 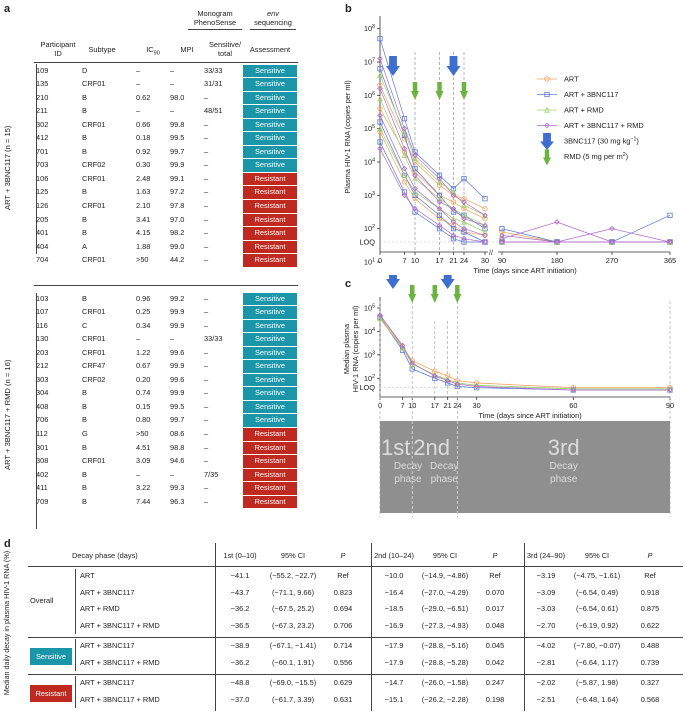 I want to click on header-mpi: MPI, so click(x=187, y=49).